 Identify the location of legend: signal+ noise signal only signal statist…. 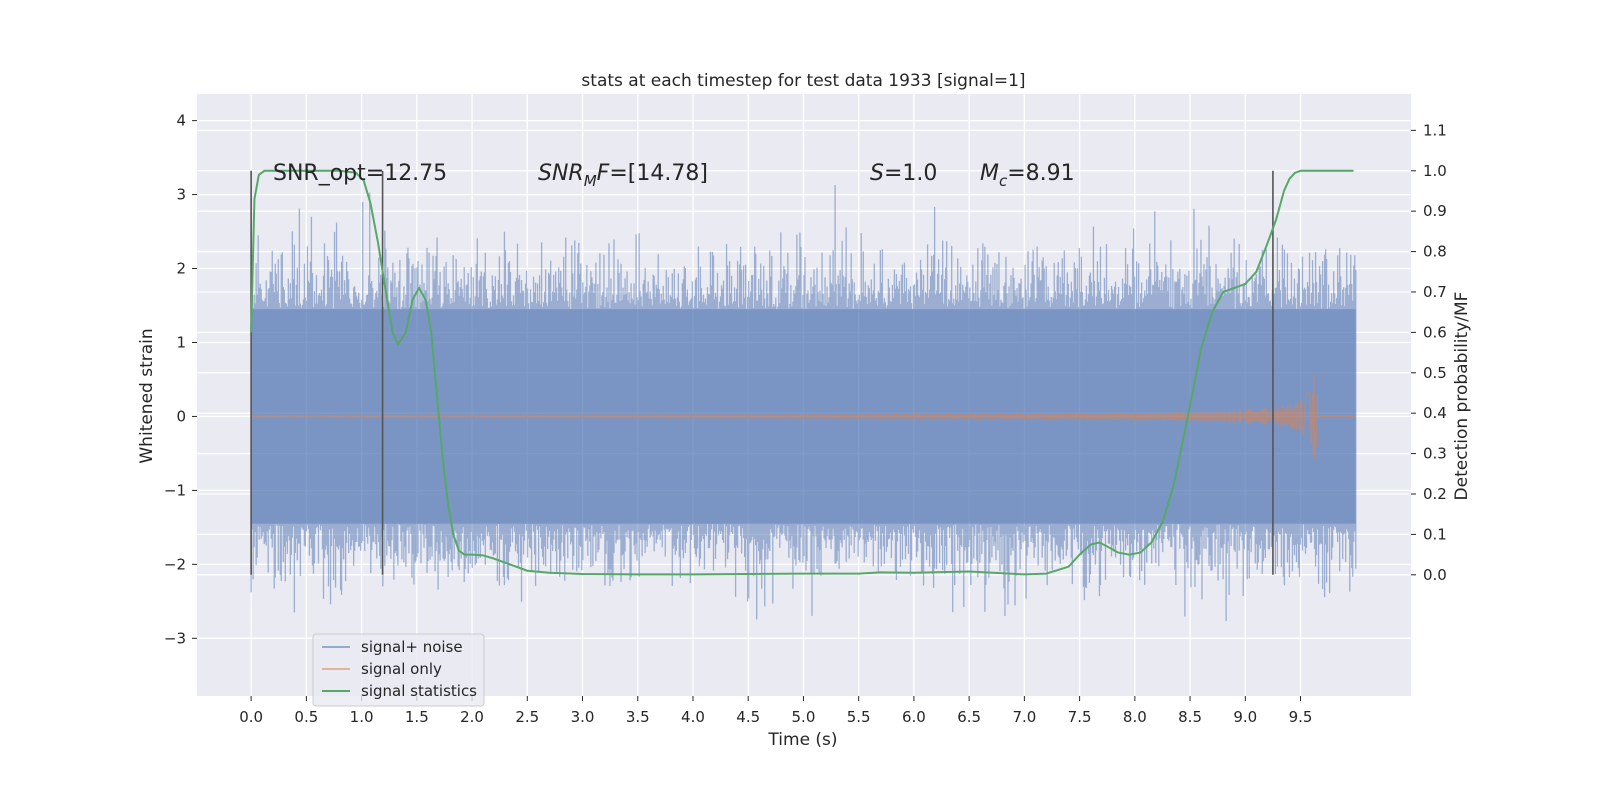
(398, 670).